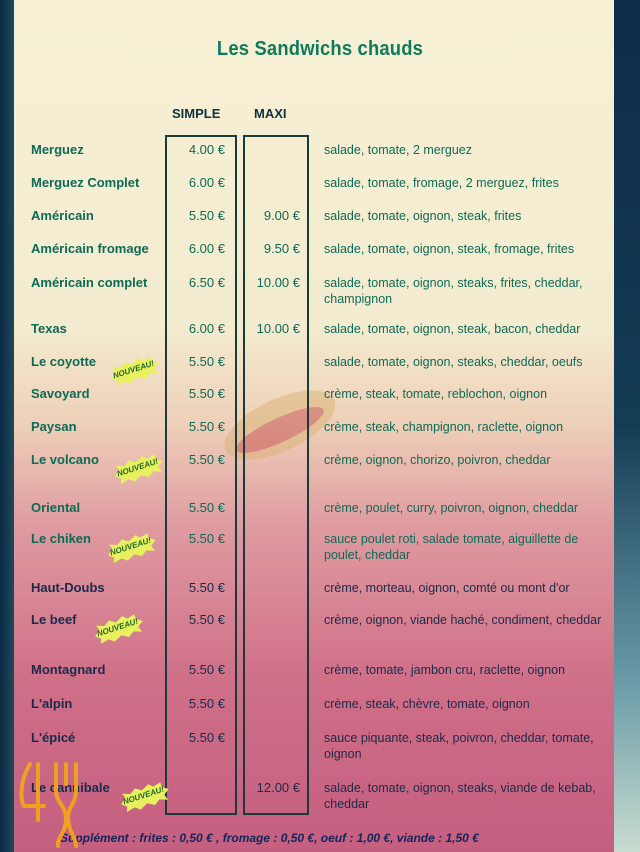  I want to click on item-name: Américain complet, so click(89, 282).